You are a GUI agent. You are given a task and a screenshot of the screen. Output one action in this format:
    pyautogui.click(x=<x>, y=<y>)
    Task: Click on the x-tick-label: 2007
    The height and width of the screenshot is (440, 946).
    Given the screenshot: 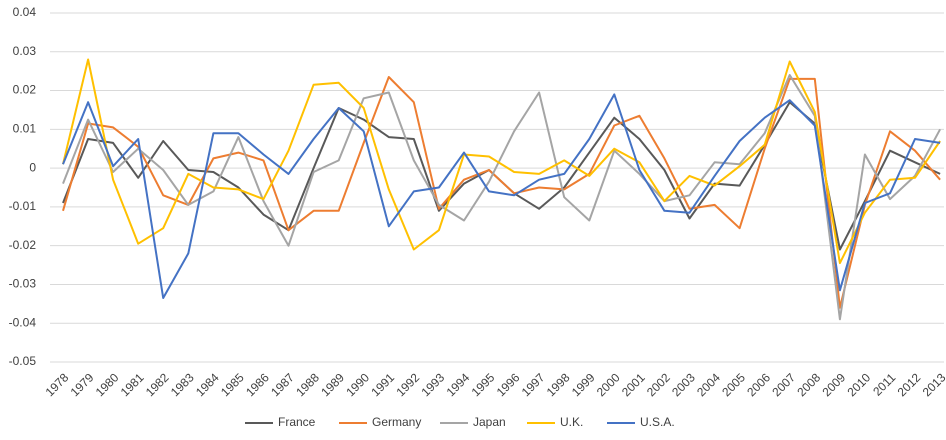 What is the action you would take?
    pyautogui.click(x=783, y=384)
    